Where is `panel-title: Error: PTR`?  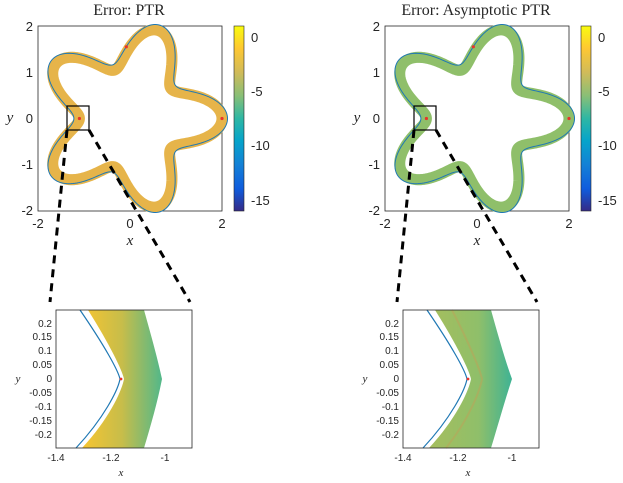 panel-title: Error: PTR is located at coordinates (129, 10).